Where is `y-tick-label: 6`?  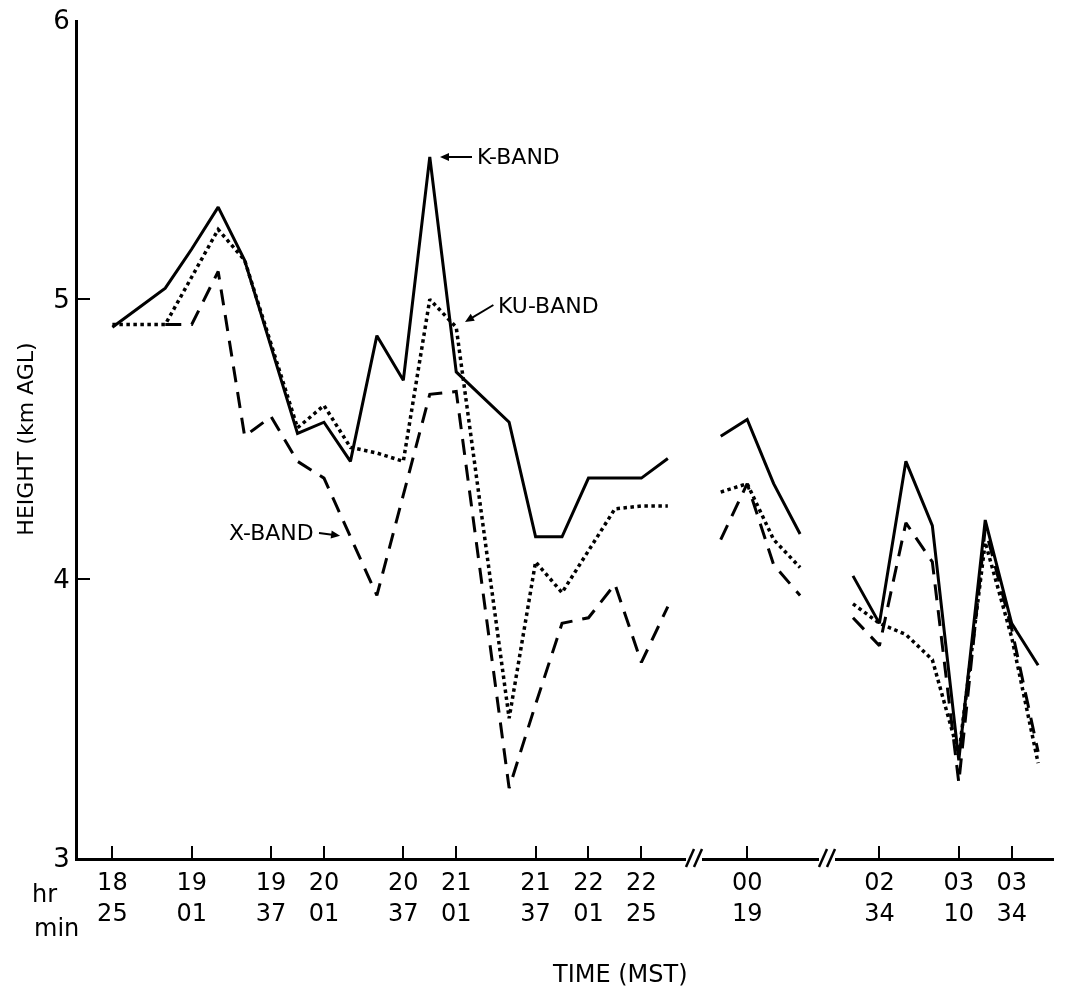 y-tick-label: 6 is located at coordinates (61, 20).